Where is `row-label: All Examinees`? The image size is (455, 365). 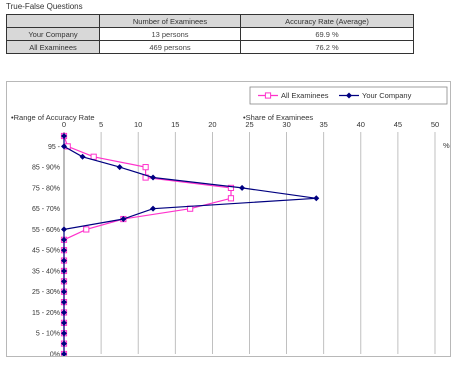 row-label: All Examinees is located at coordinates (53, 47).